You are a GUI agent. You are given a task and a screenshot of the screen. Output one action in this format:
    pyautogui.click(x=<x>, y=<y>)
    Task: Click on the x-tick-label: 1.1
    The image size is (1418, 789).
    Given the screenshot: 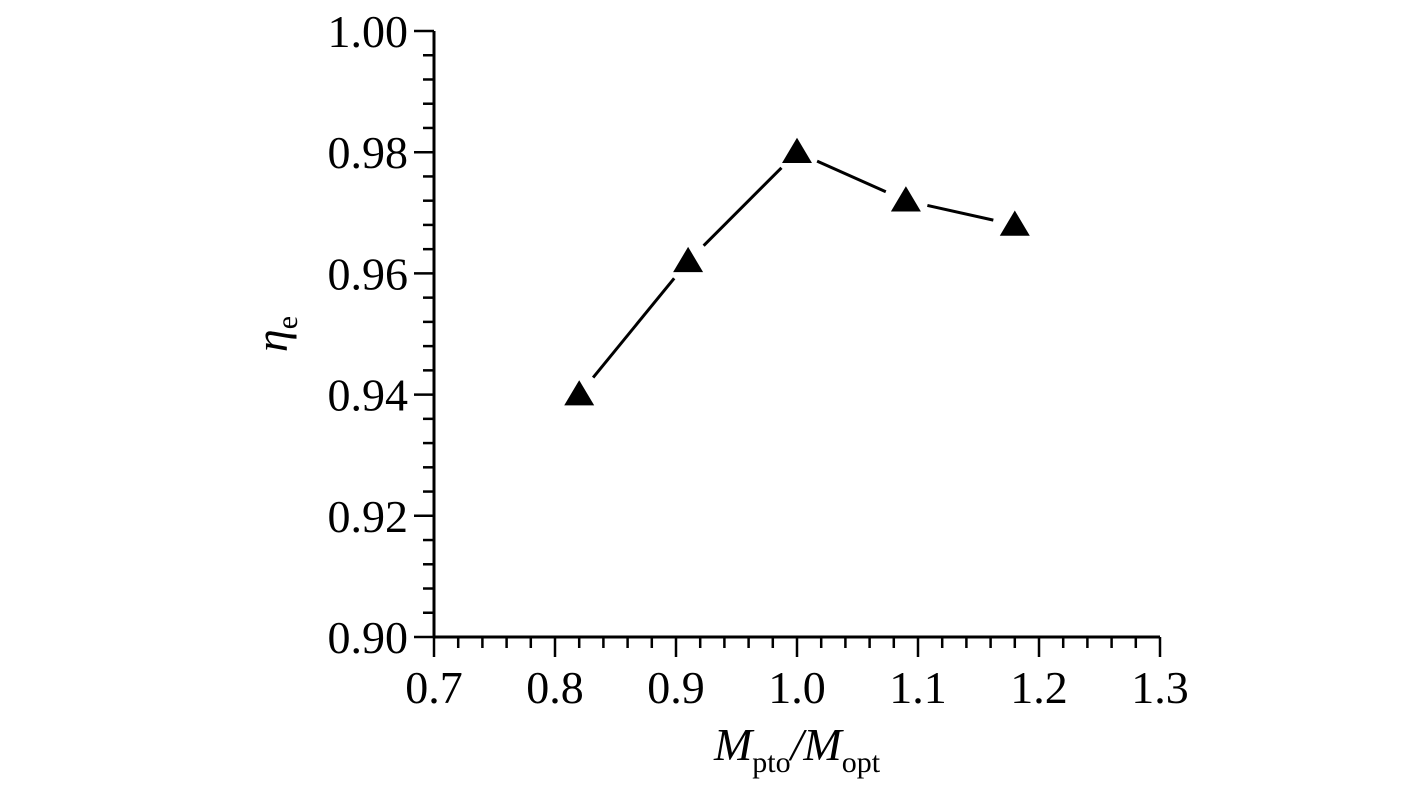 What is the action you would take?
    pyautogui.click(x=918, y=687)
    